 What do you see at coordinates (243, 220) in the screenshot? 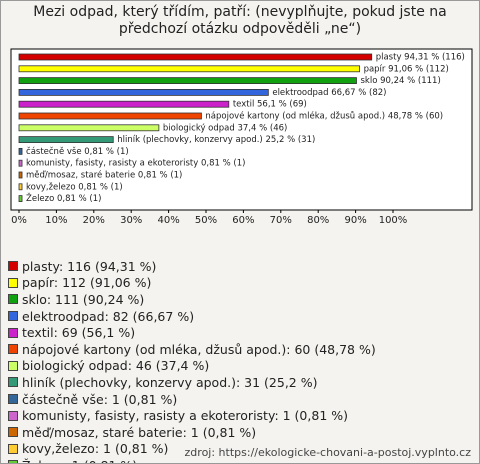
I see `x-tick-label: 60%` at bounding box center [243, 220].